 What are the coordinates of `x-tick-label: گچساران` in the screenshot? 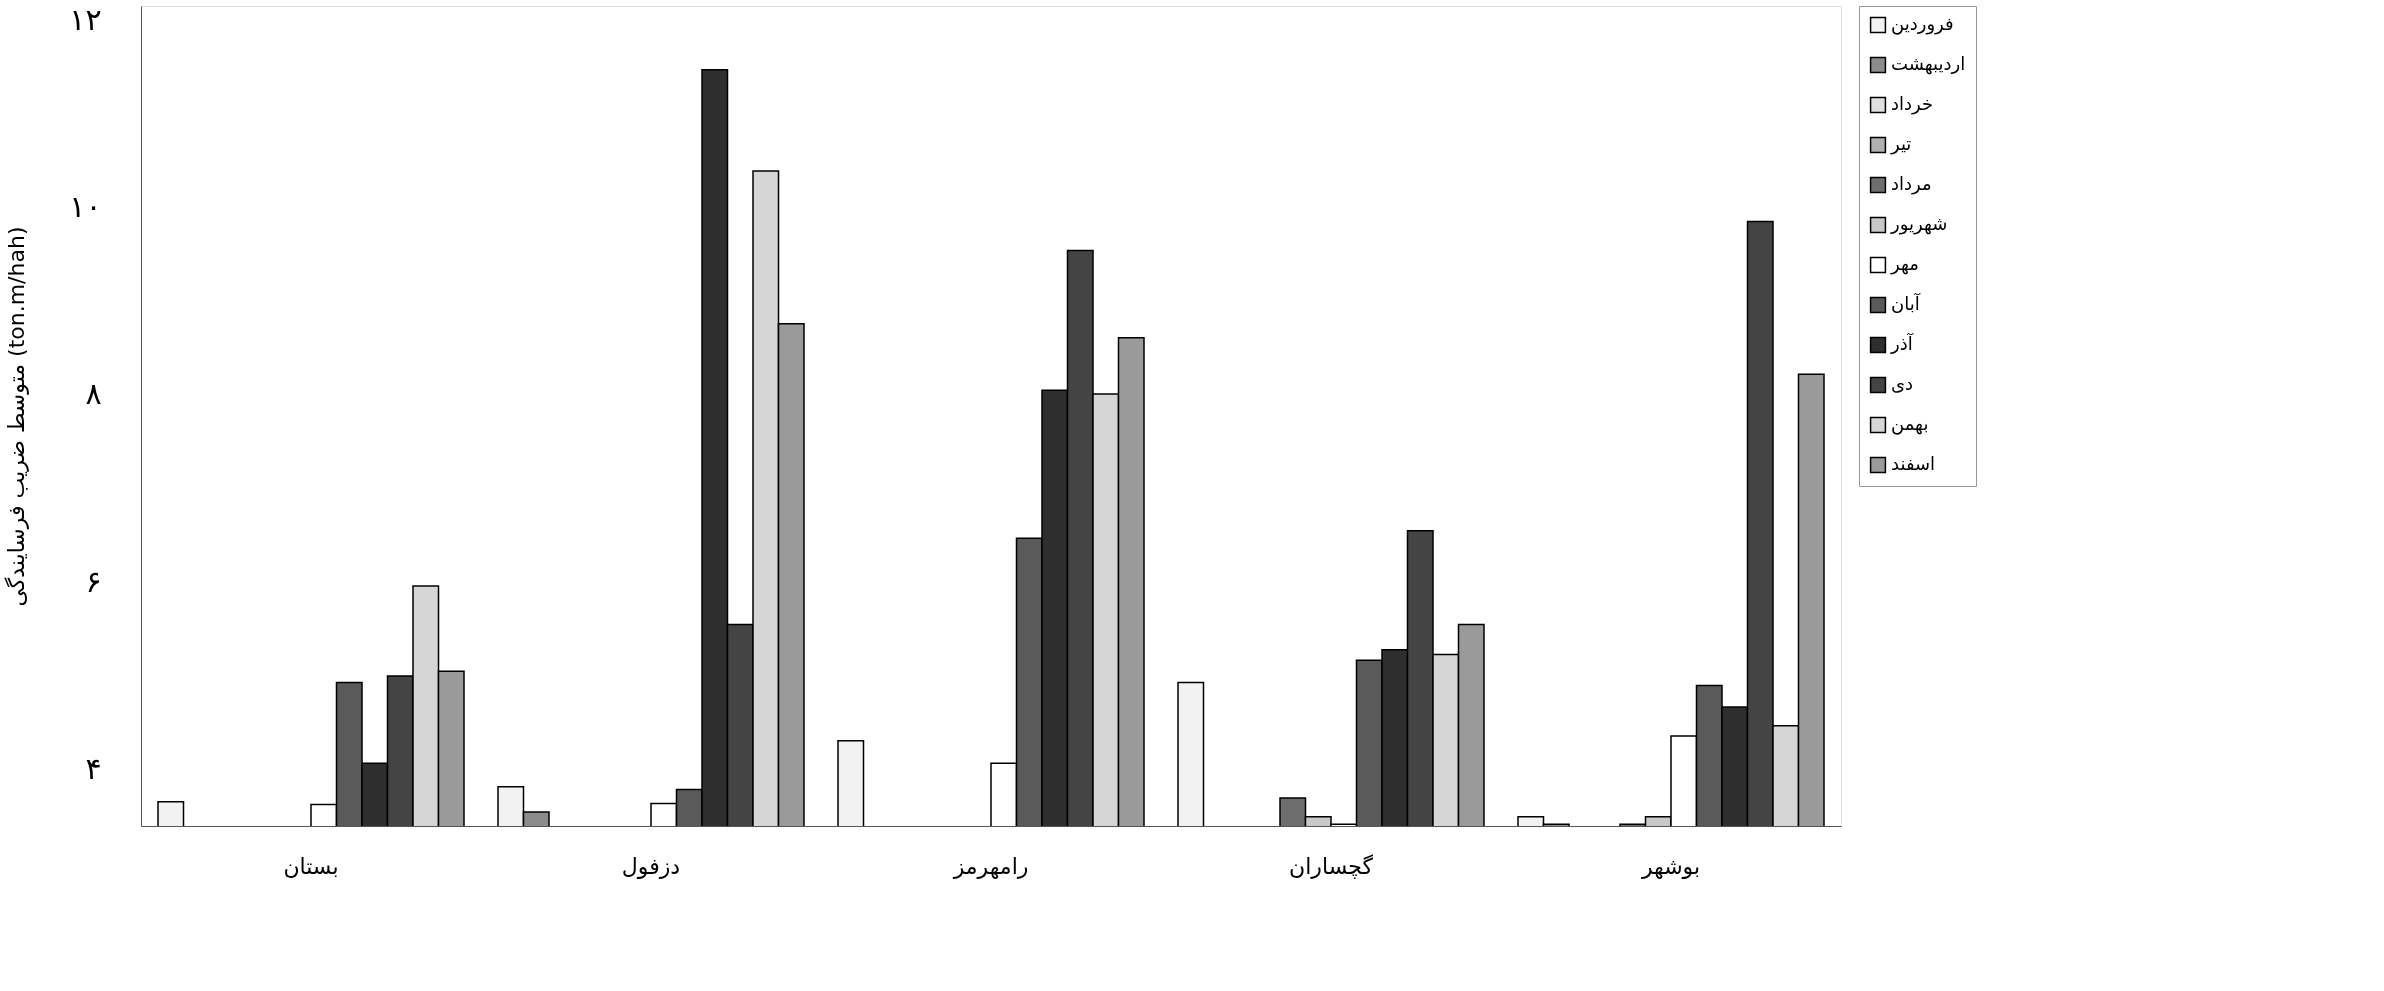 It's located at (1331, 866).